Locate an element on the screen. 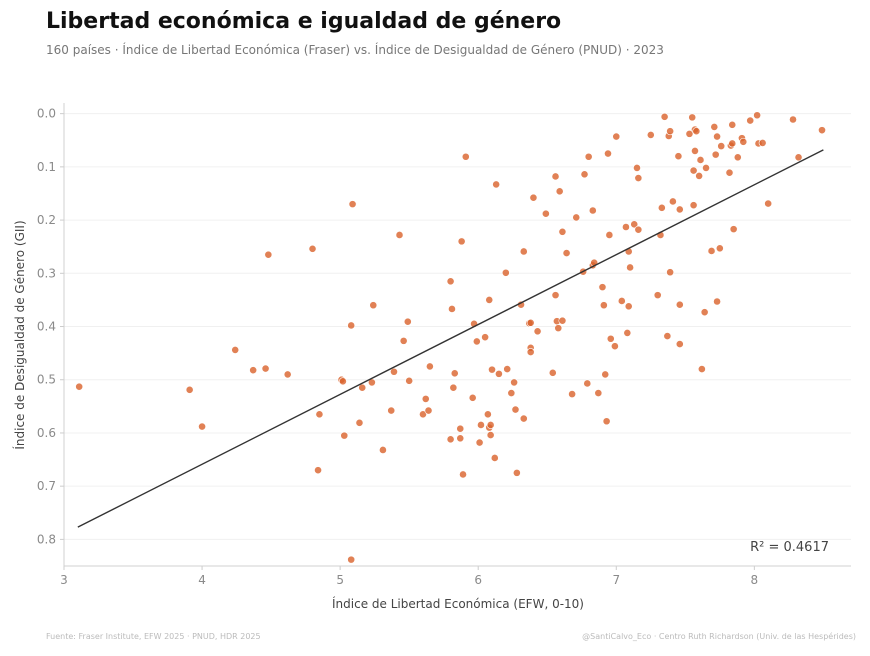 The height and width of the screenshot is (656, 870). y-tick-label: 0.4 is located at coordinates (46, 327).